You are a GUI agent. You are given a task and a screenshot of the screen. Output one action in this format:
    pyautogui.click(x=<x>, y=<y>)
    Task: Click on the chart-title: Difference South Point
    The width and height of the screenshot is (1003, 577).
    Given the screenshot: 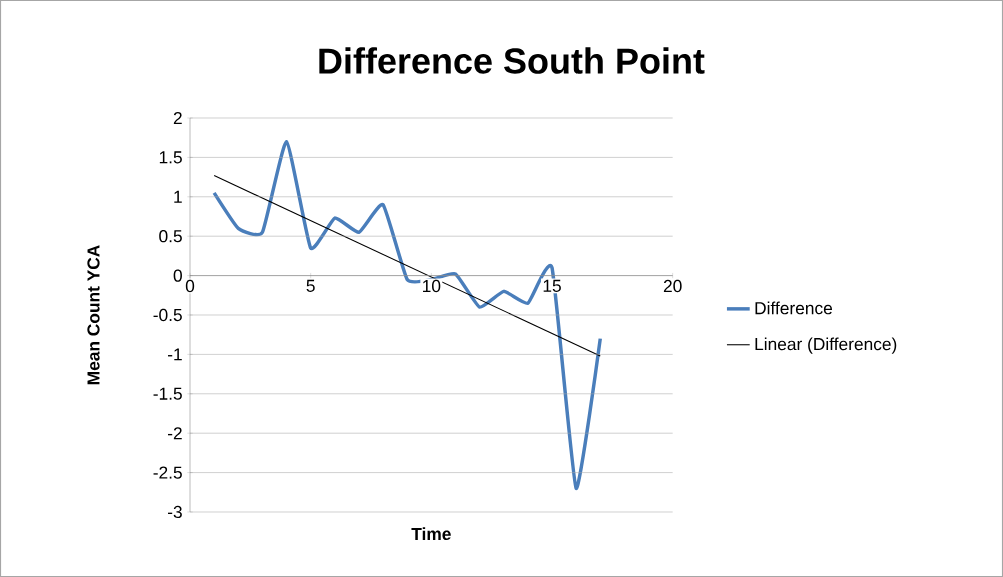 What is the action you would take?
    pyautogui.click(x=512, y=60)
    